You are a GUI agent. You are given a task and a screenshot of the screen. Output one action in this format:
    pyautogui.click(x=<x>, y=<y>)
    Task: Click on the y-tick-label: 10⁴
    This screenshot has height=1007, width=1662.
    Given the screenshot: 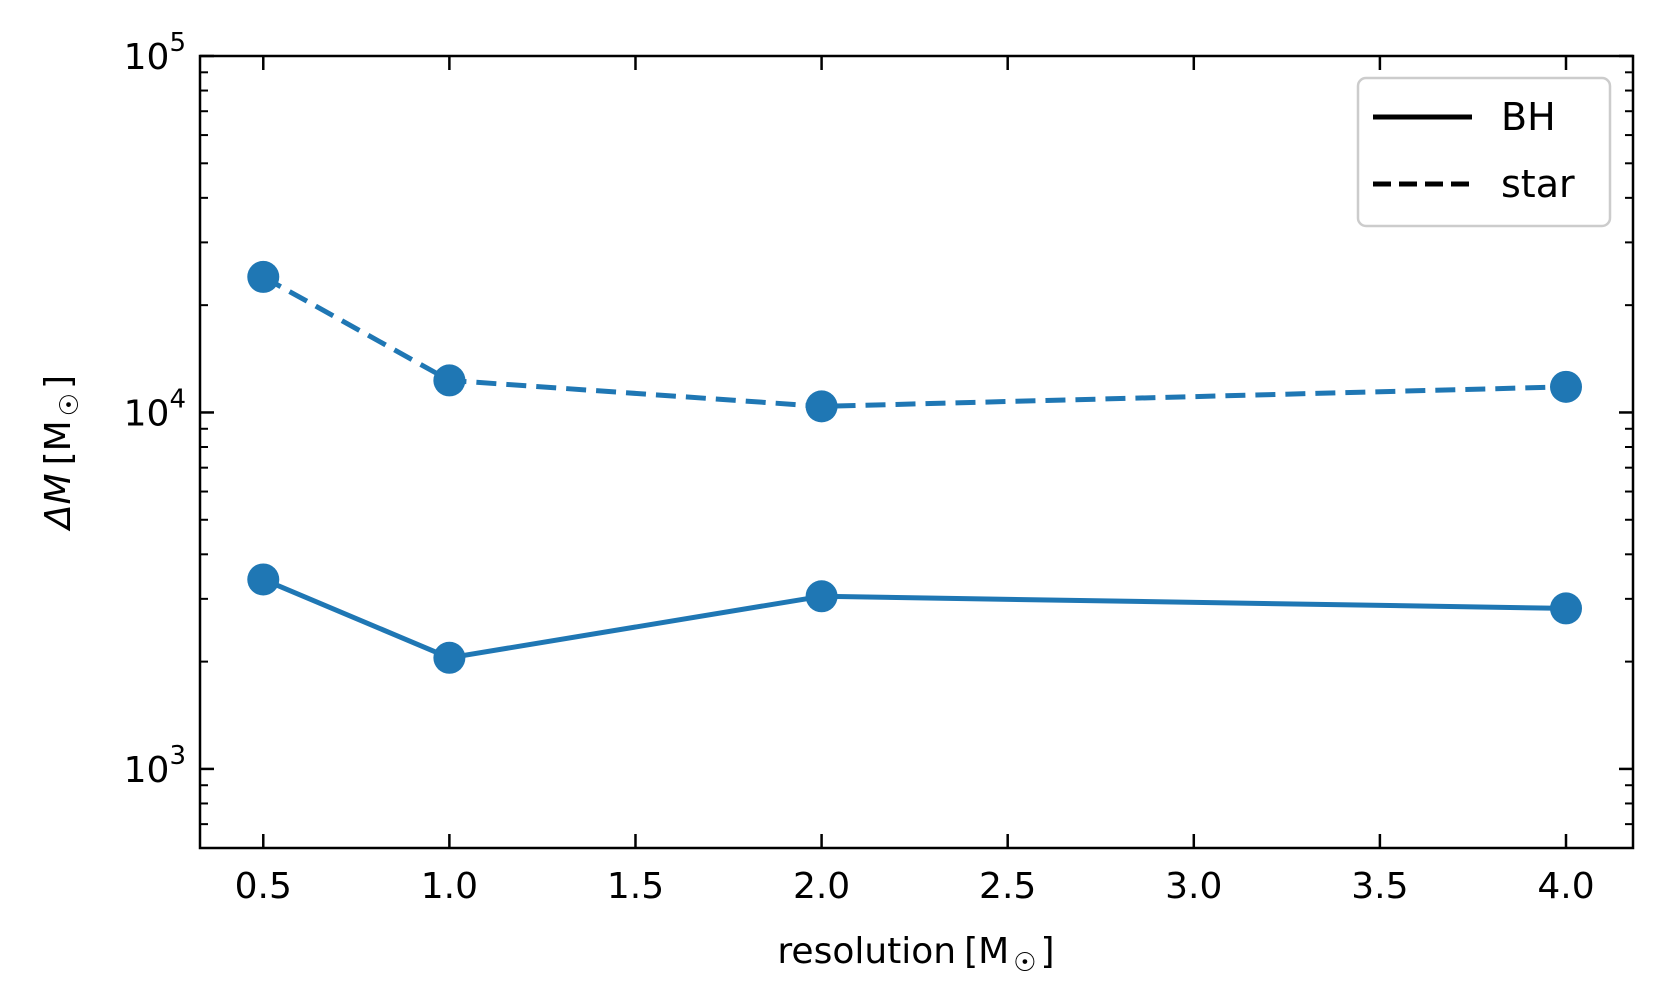 What is the action you would take?
    pyautogui.click(x=155, y=409)
    